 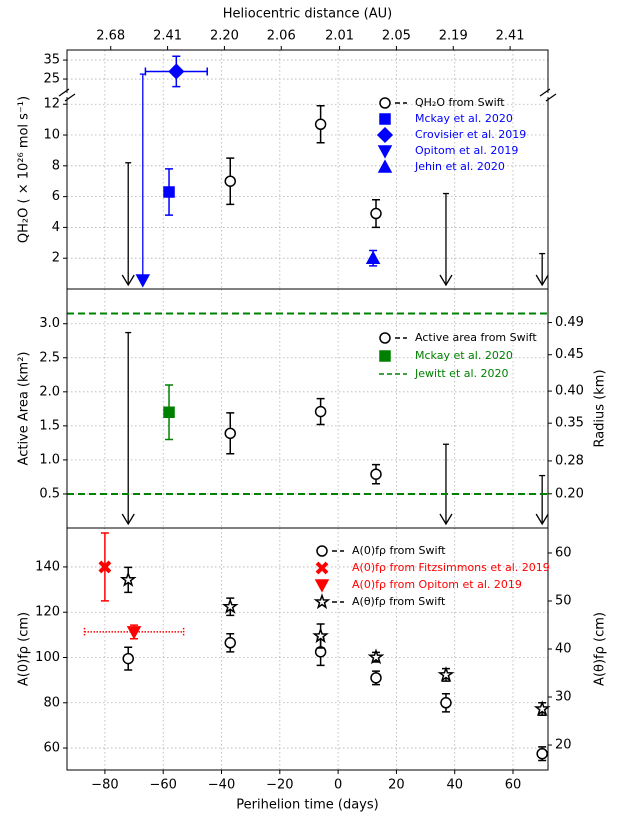 I want to click on x2-tick-label: 2.19, so click(x=453, y=36).